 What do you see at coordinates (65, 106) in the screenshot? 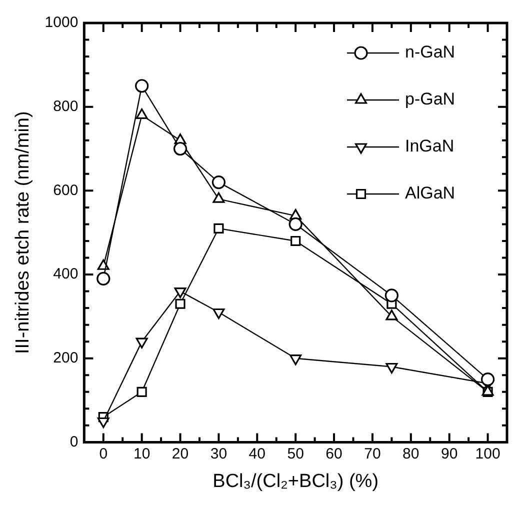
I see `y-tick-label: 800` at bounding box center [65, 106].